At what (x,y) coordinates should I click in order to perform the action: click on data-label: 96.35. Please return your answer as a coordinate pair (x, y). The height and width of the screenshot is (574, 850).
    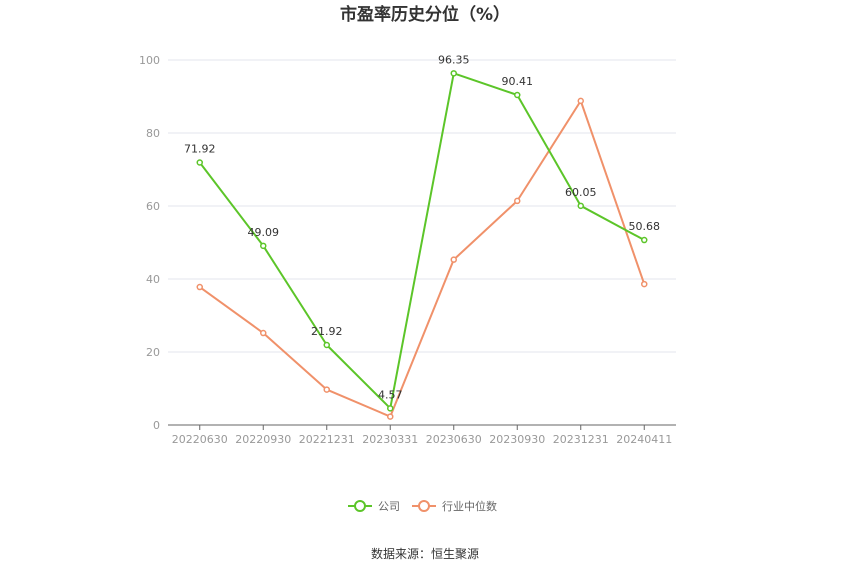
    Looking at the image, I should click on (454, 59).